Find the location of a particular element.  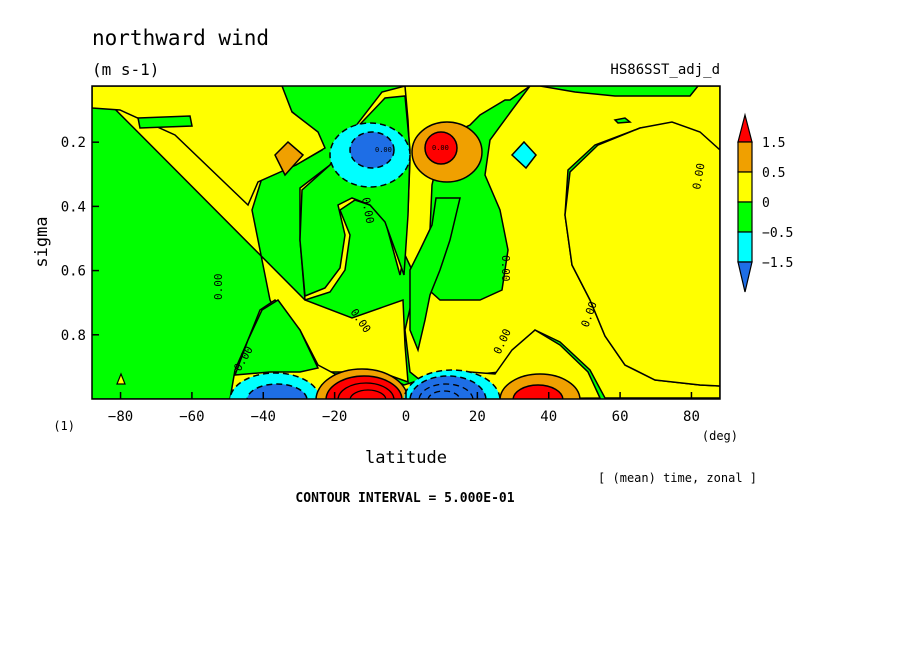

colorbar-swatch-cyan is located at coordinates (745, 247).